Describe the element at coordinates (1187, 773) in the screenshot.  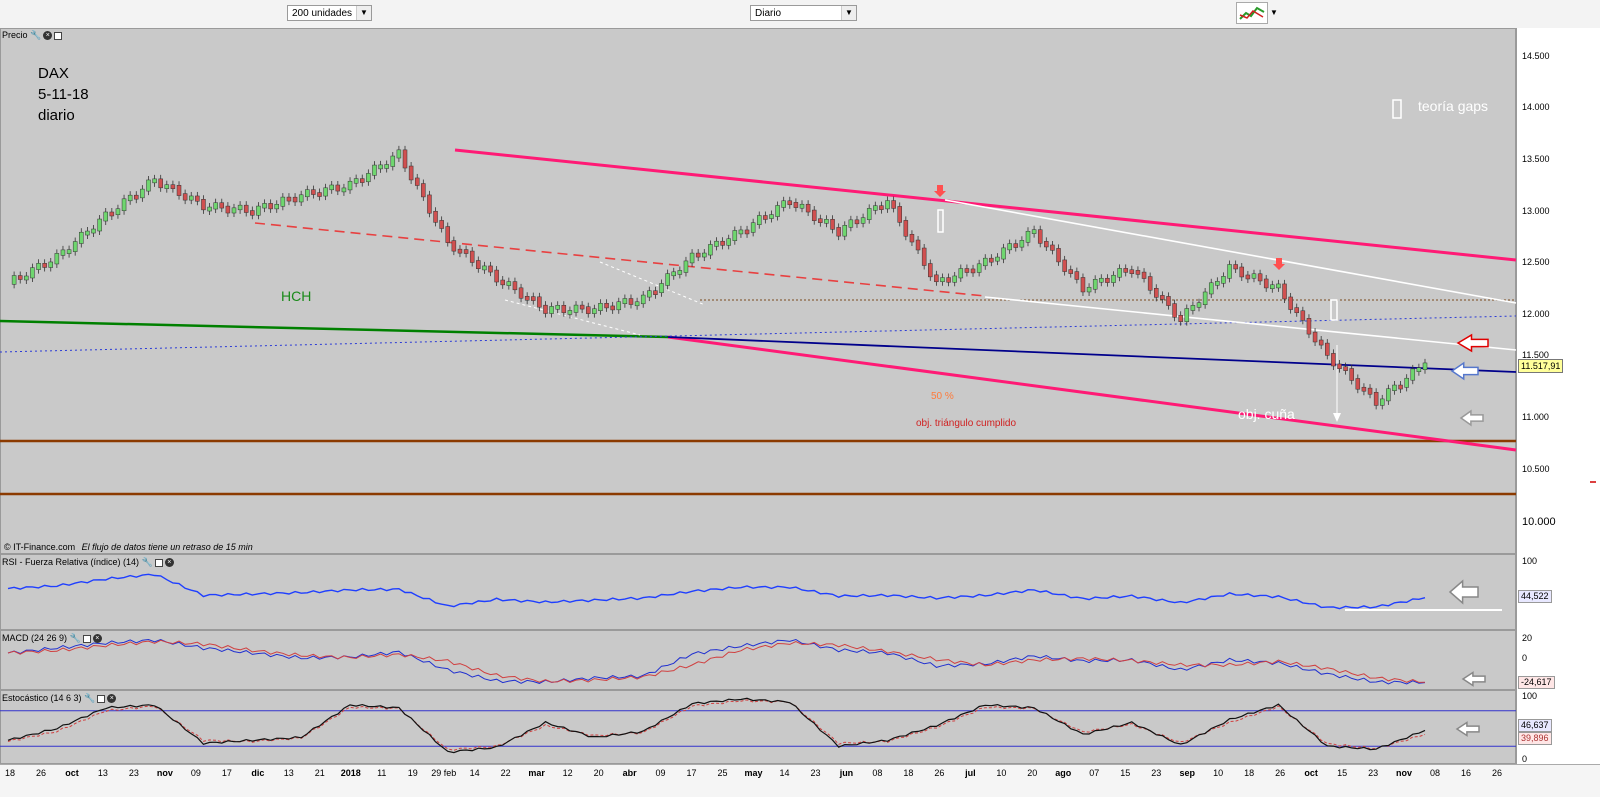
I see `x-axis-label: sep` at that location.